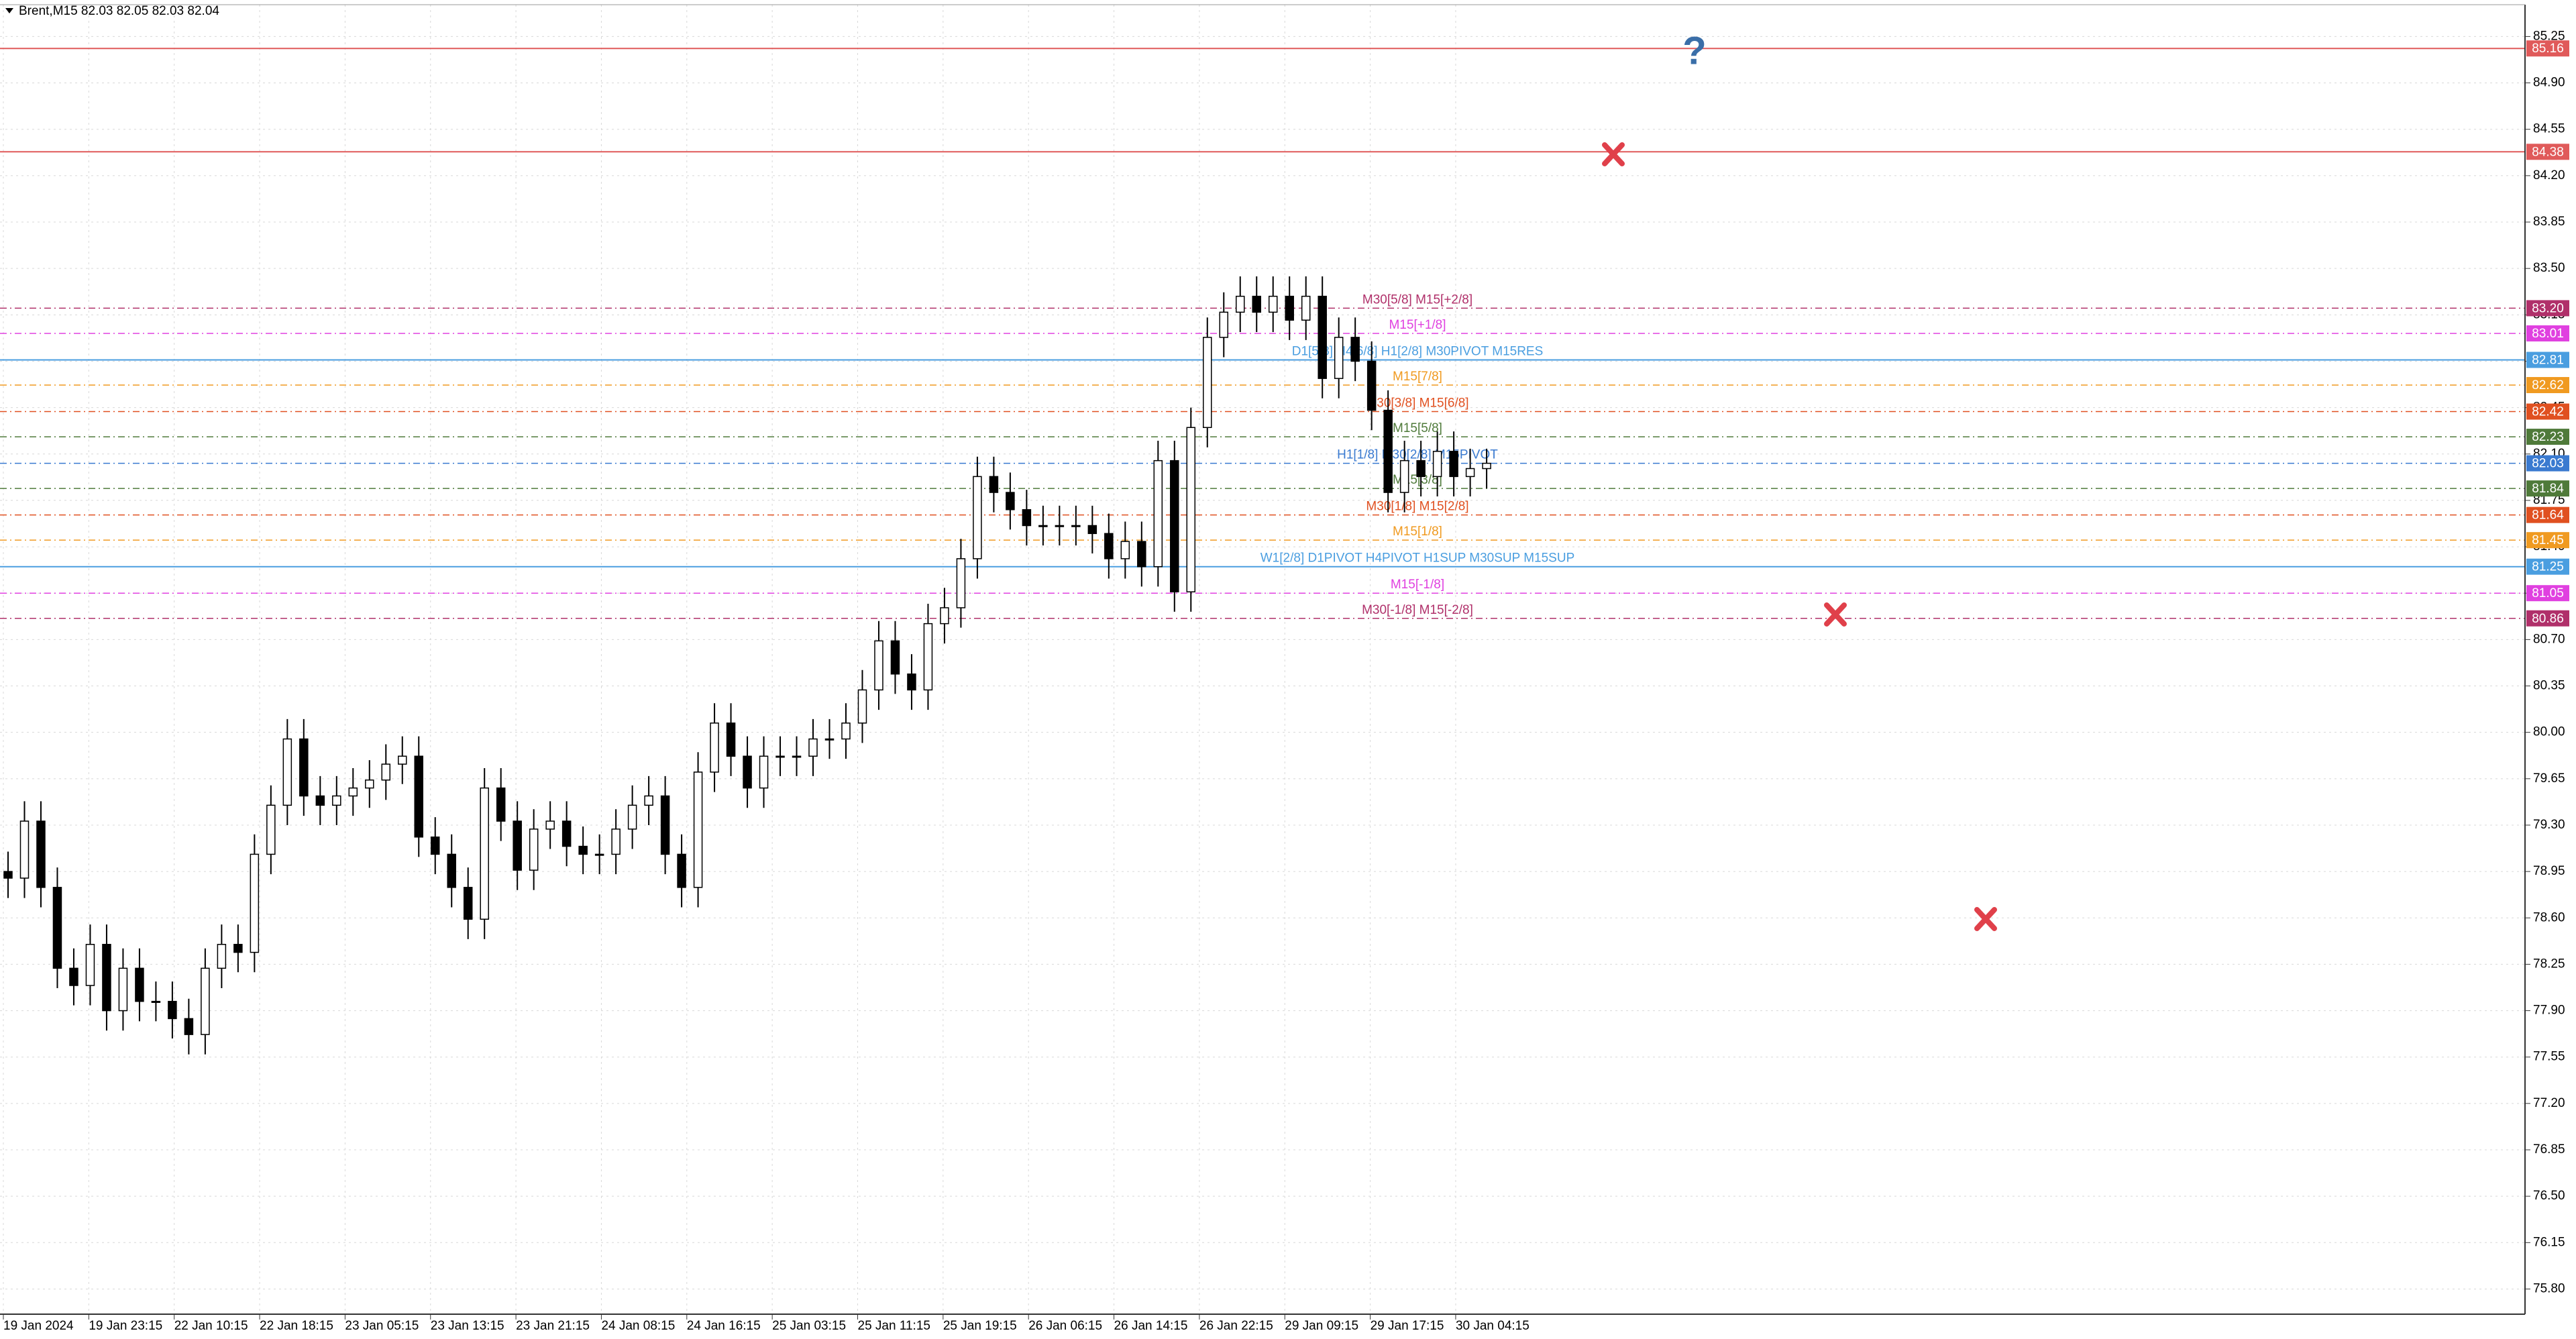  What do you see at coordinates (2549, 1011) in the screenshot?
I see `y-tick-label: 77.90` at bounding box center [2549, 1011].